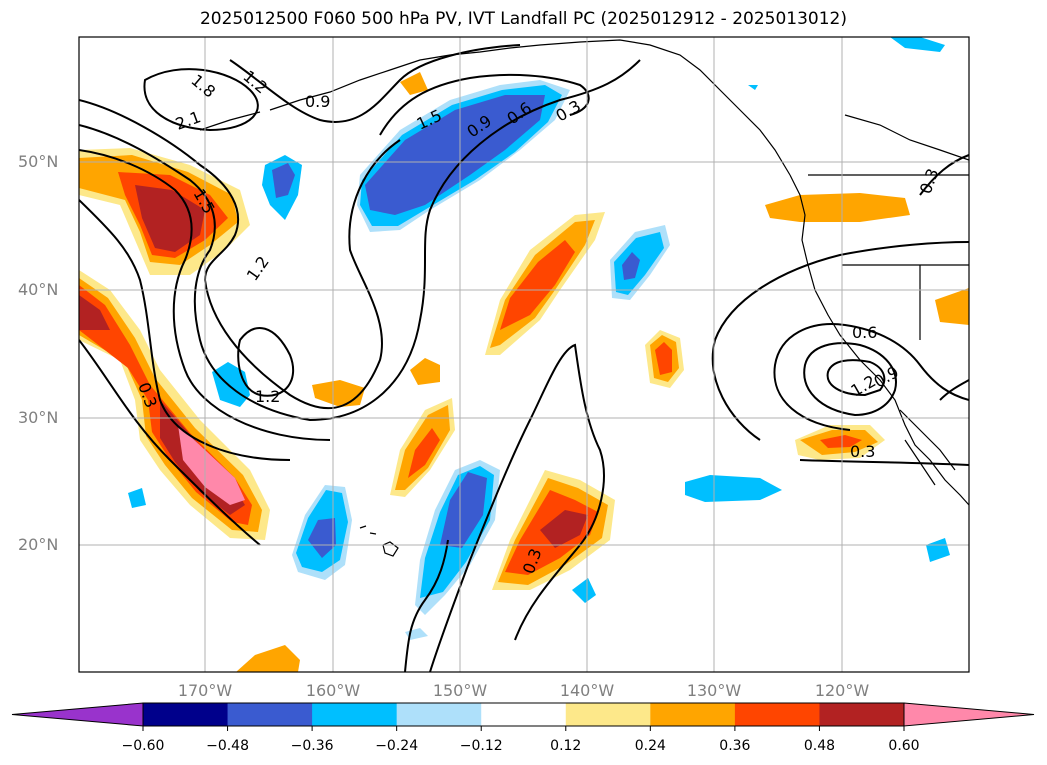  I want to click on colorbar-tick-label: −0.48, so click(227, 746).